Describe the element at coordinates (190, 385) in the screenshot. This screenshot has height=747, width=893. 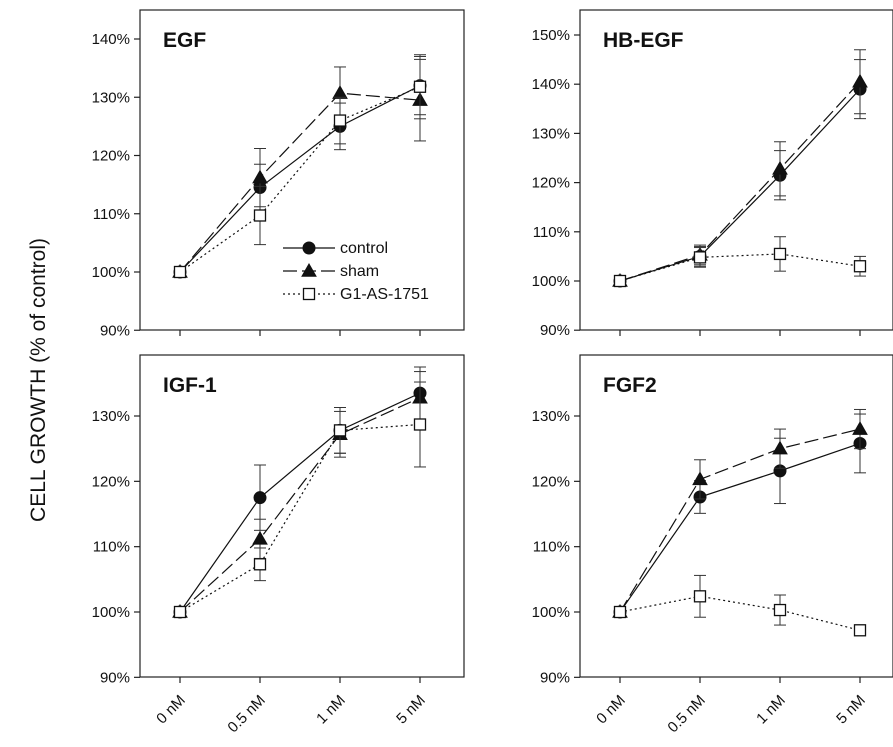
I see `panel-title: IGF-1` at that location.